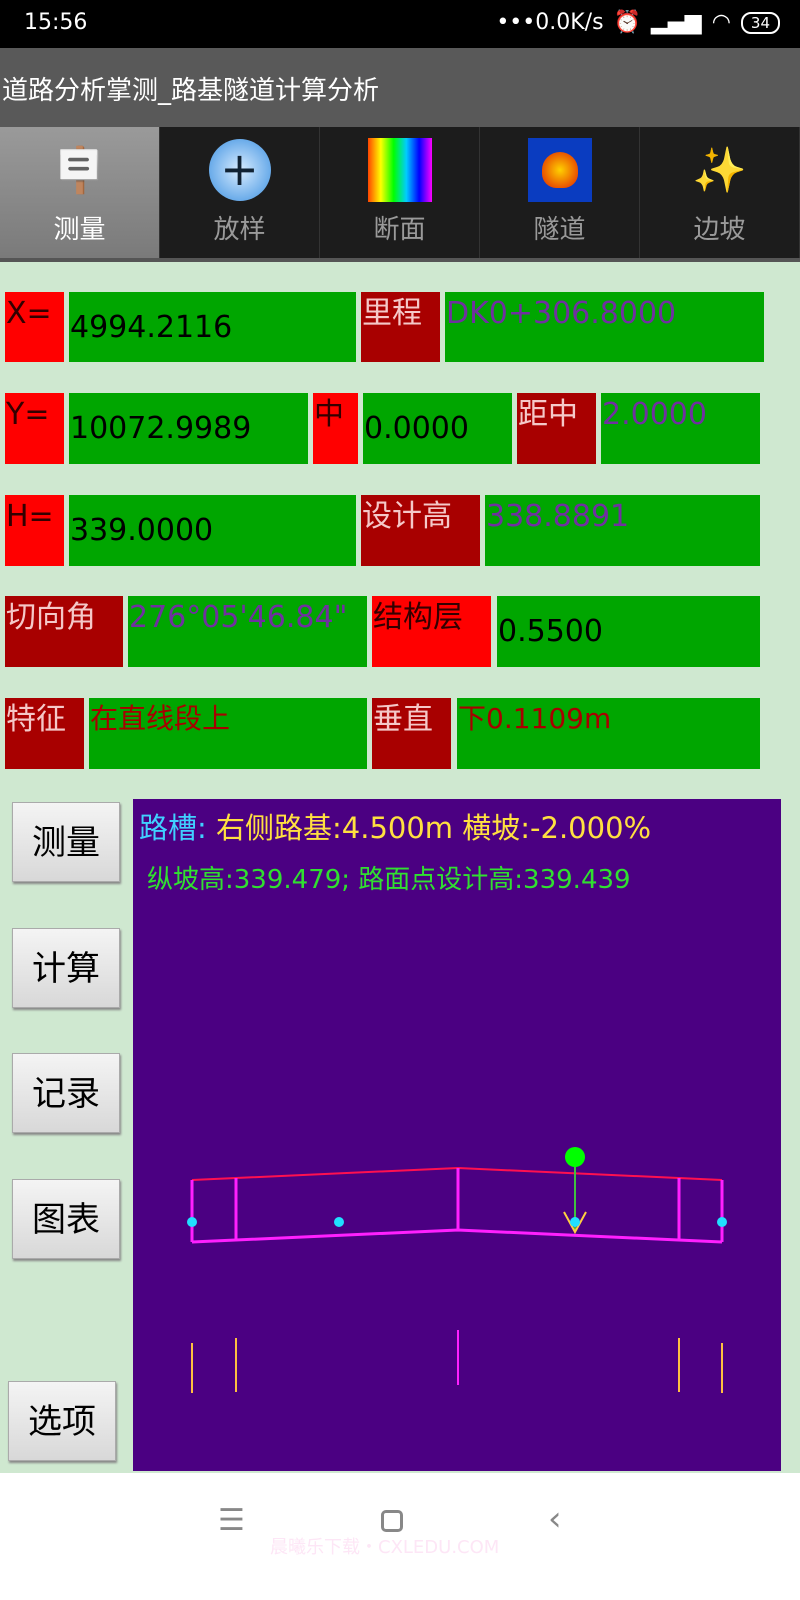 The width and height of the screenshot is (800, 1600). Describe the element at coordinates (457, 1361) in the screenshot. I see `ground-ticks` at that location.